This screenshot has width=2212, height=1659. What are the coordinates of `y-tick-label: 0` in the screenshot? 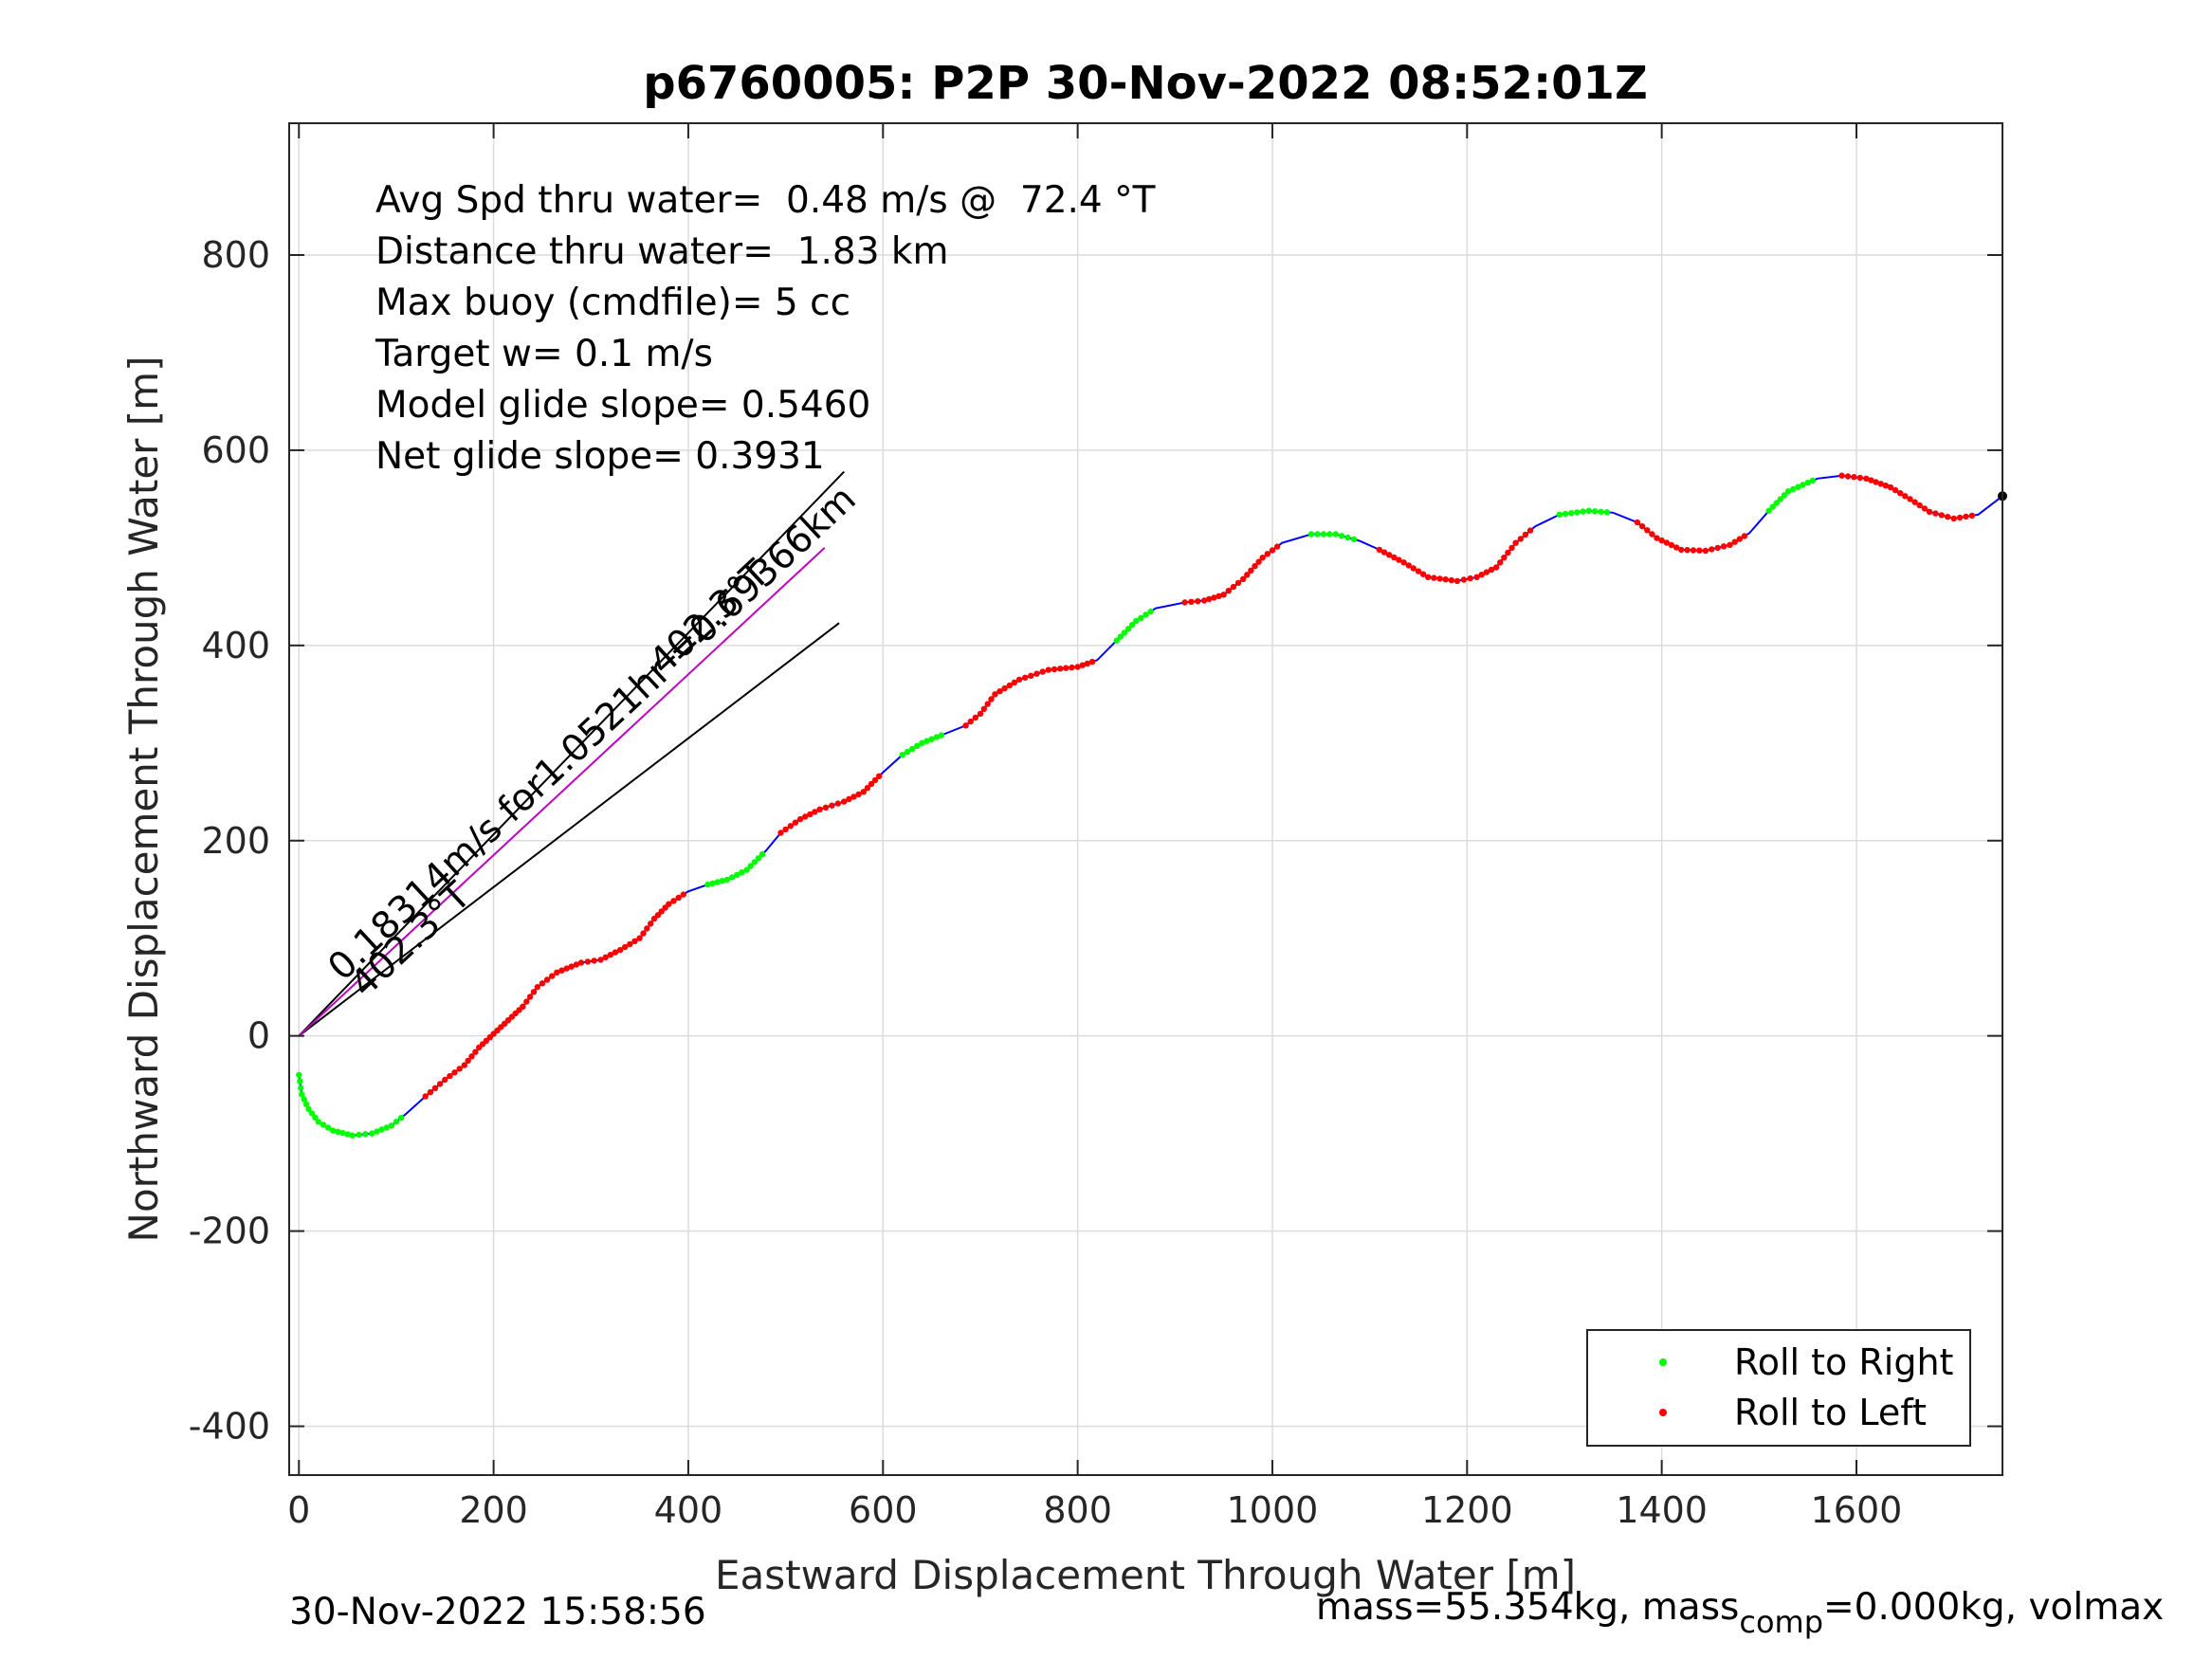 It's located at (258, 1036).